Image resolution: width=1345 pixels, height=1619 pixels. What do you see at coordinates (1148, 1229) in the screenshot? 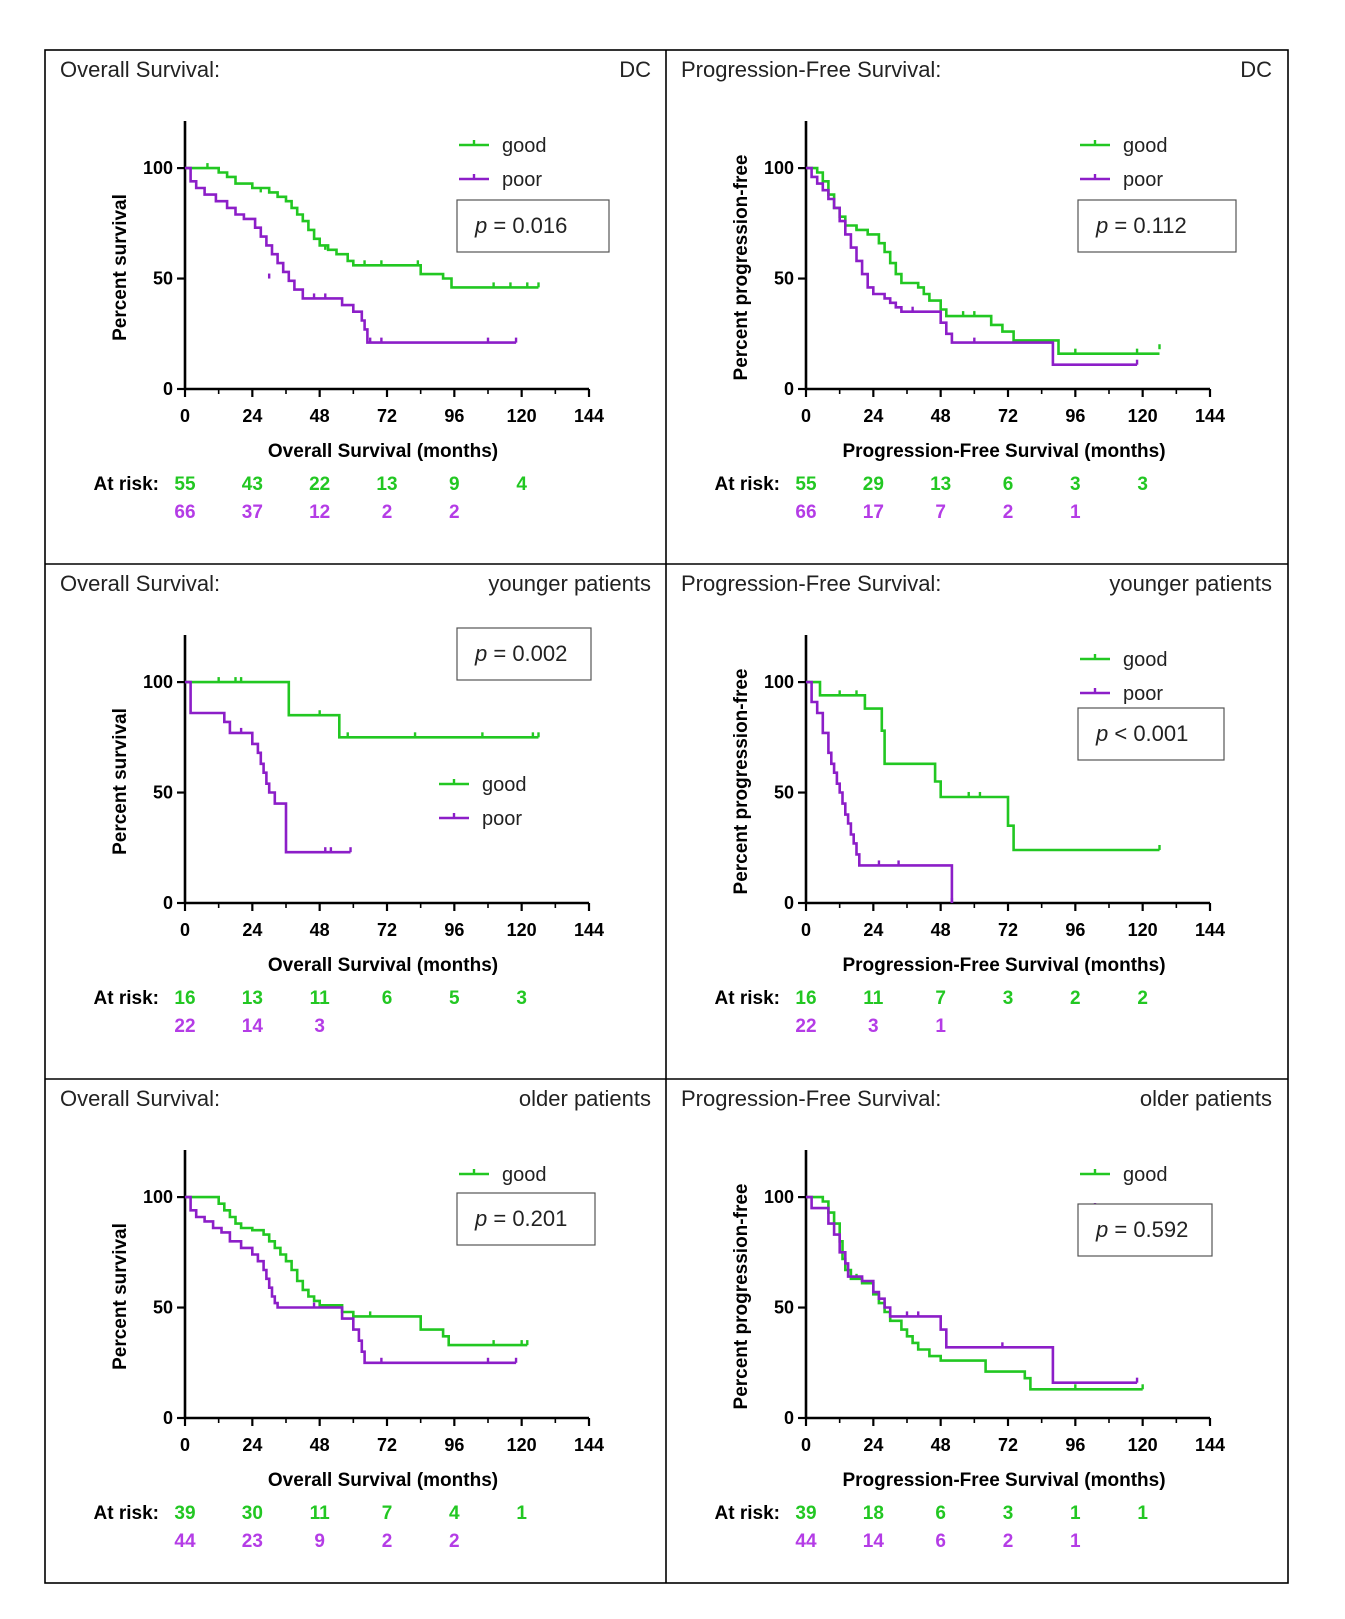
I see `p-value-text: = 0.592` at bounding box center [1148, 1229].